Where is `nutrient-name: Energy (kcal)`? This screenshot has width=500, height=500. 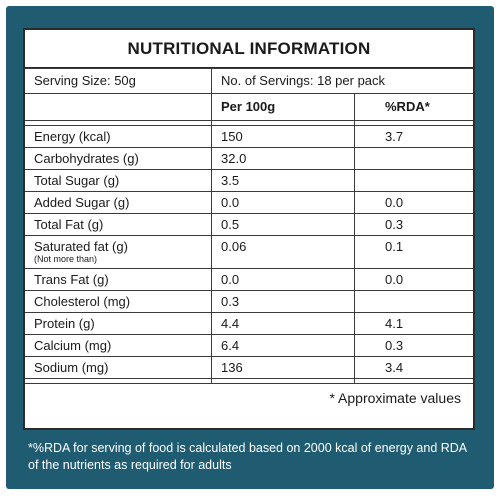 nutrient-name: Energy (kcal) is located at coordinates (118, 136).